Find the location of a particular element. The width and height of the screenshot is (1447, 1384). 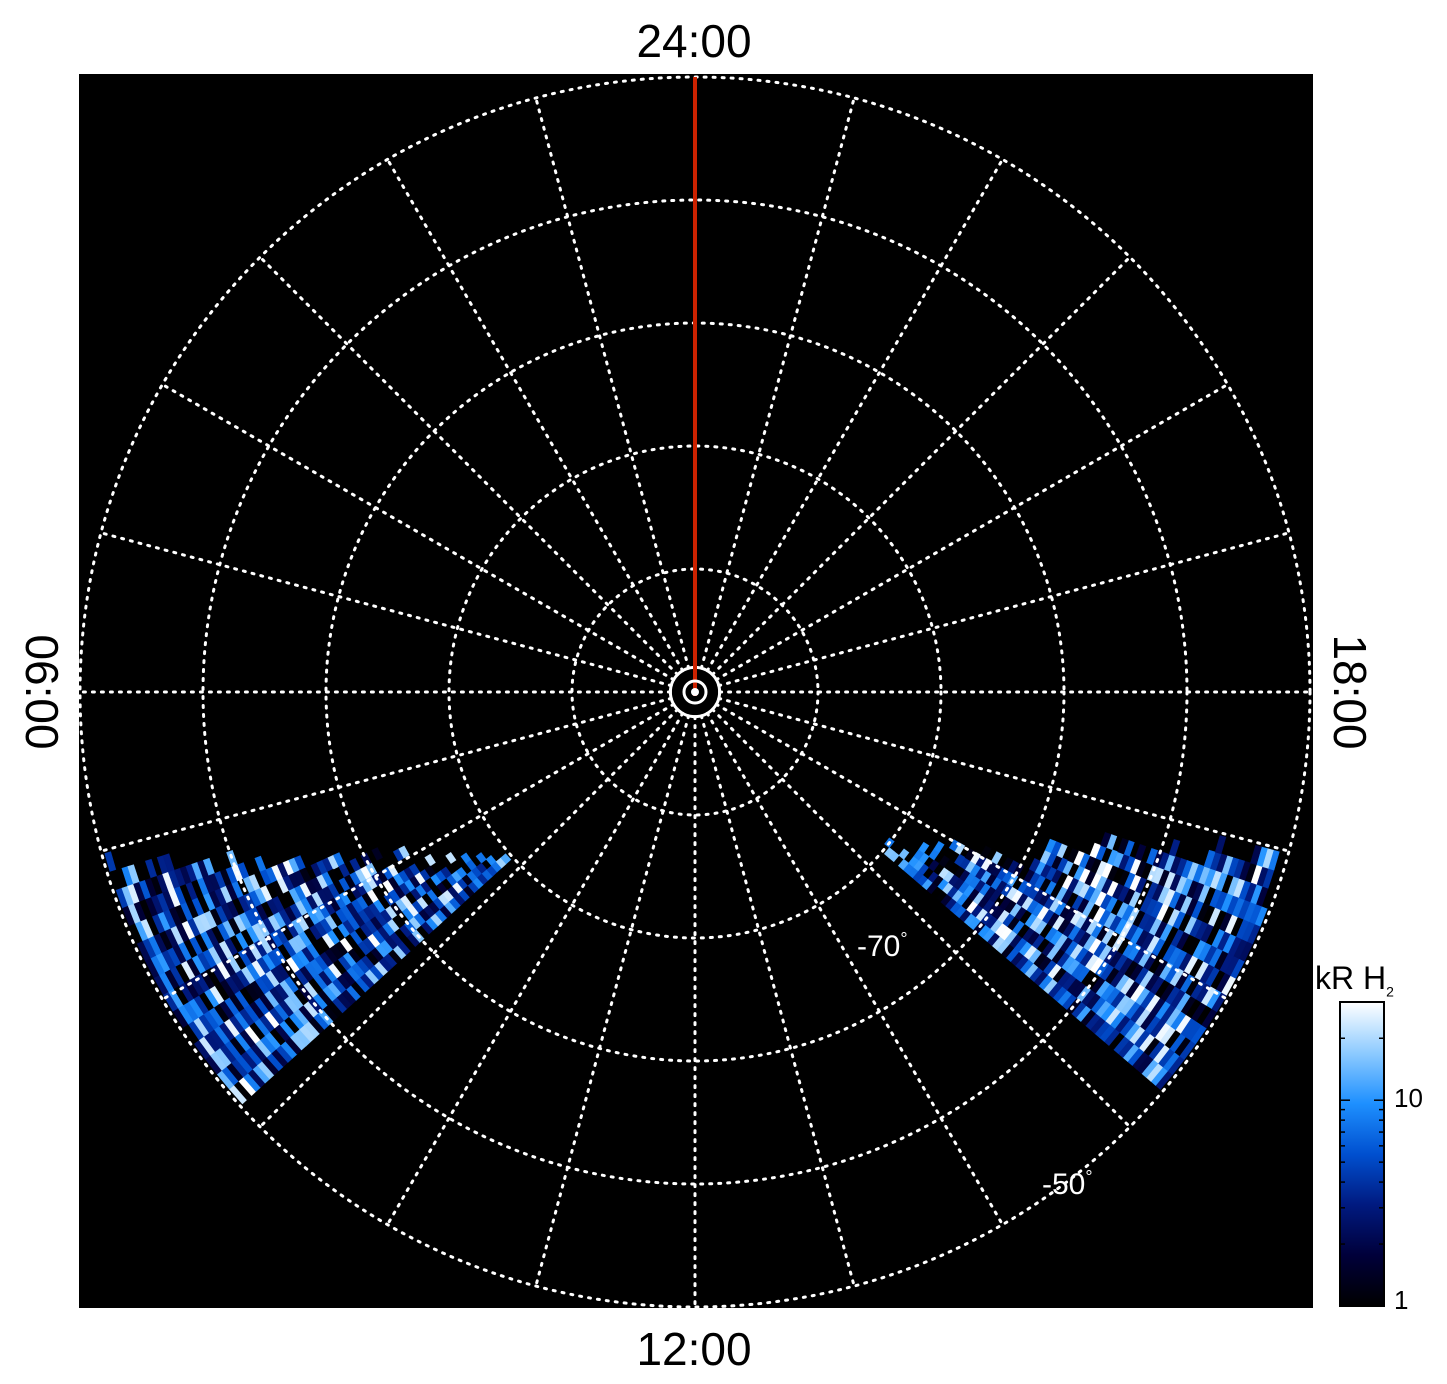

colorbar-tick-label-1: 1 is located at coordinates (1401, 1300).